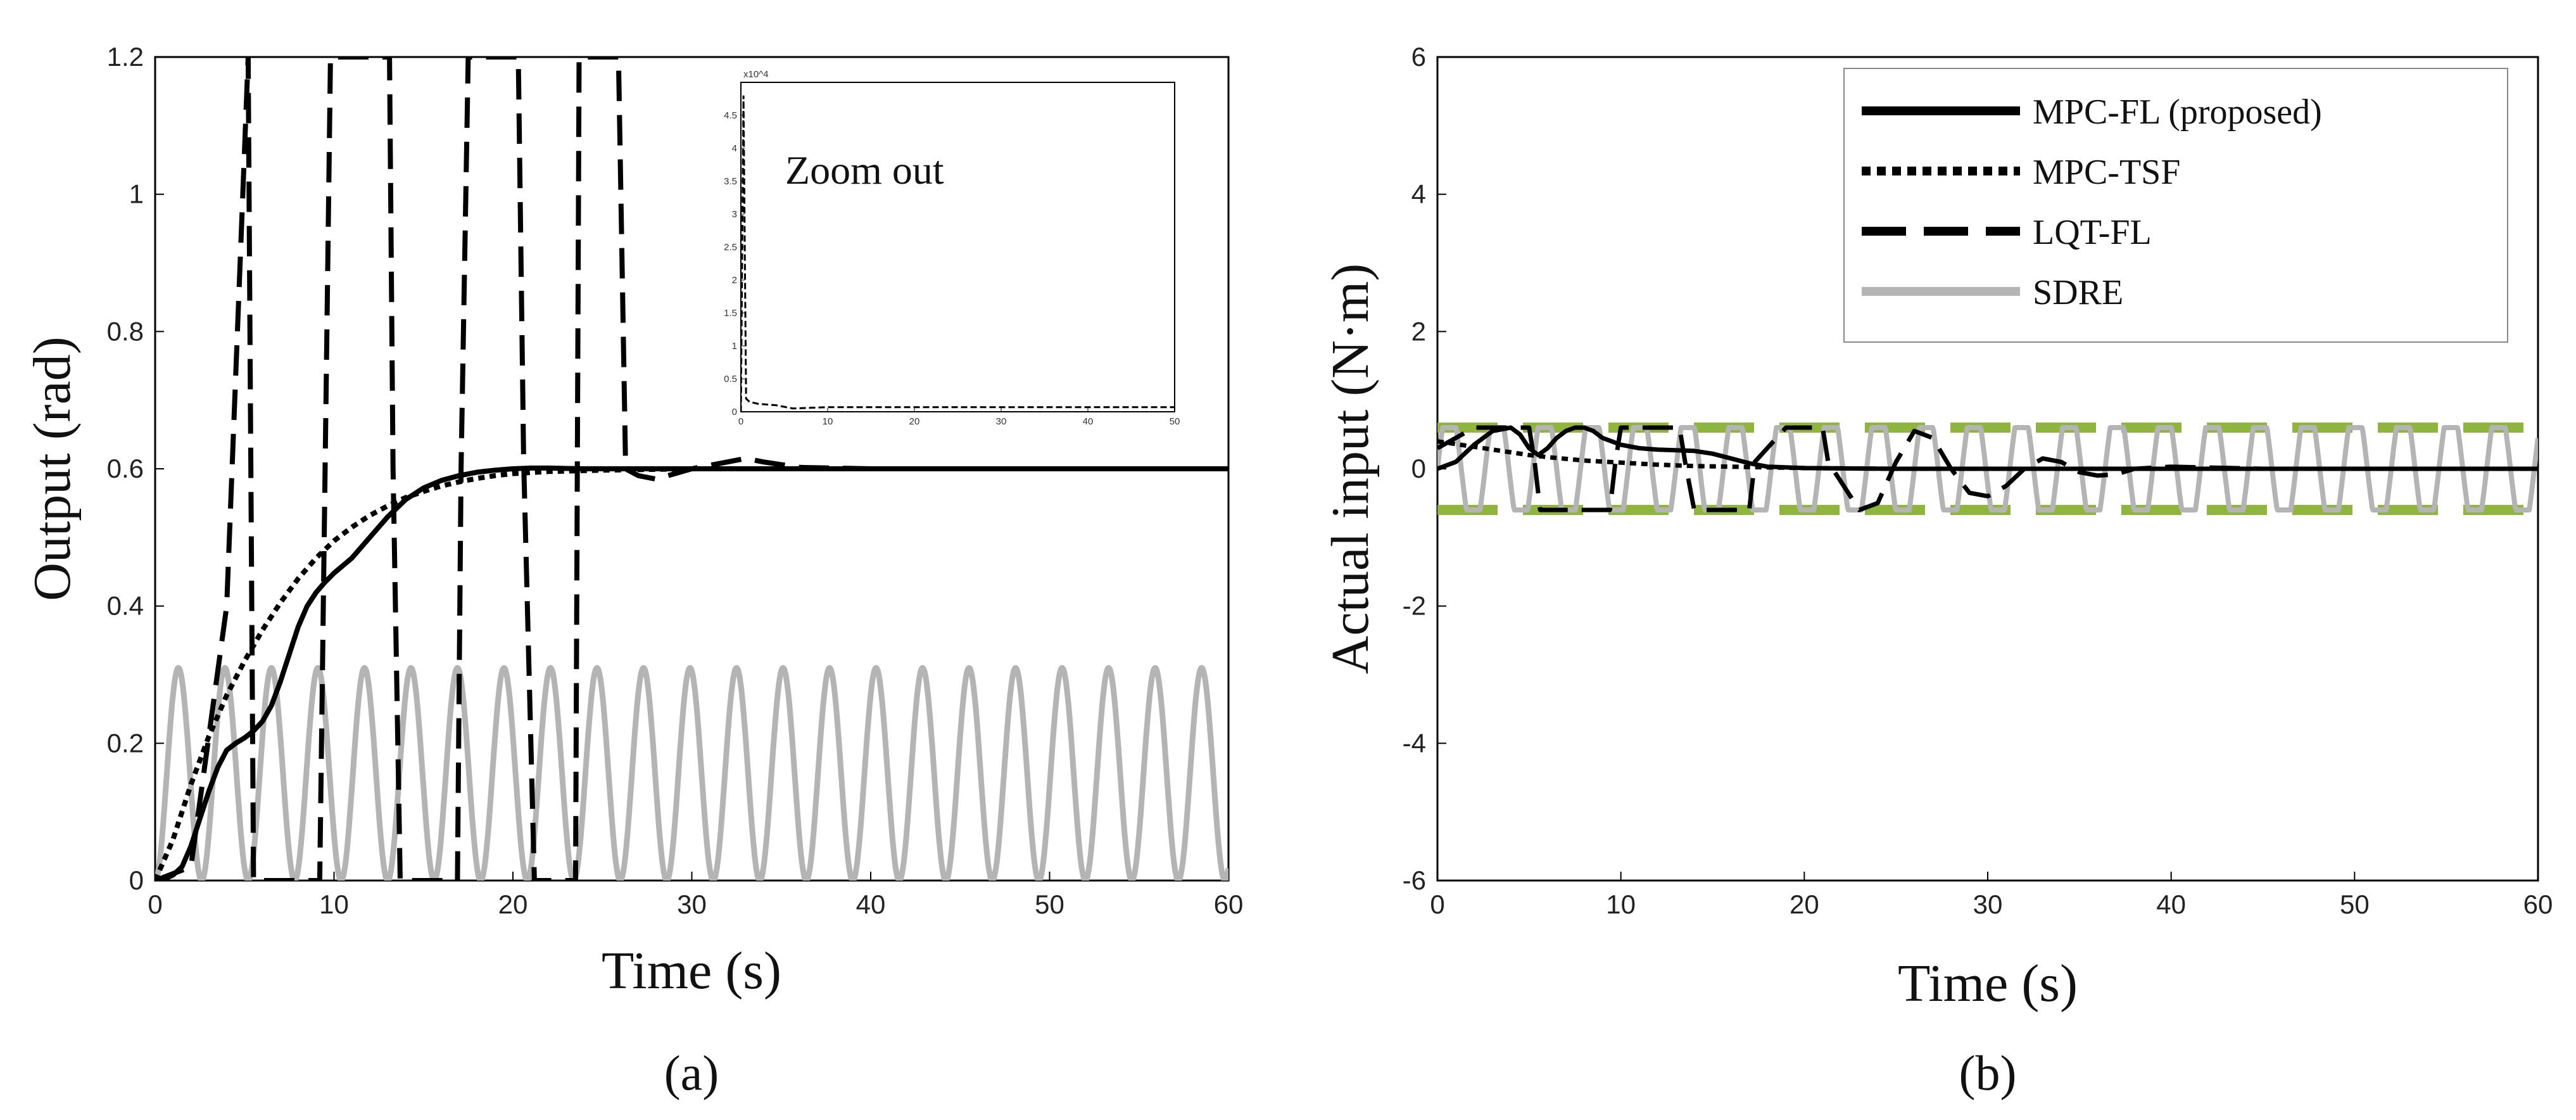 This screenshot has height=1120, width=2576. I want to click on panel-a-xtick-label: 10, so click(334, 904).